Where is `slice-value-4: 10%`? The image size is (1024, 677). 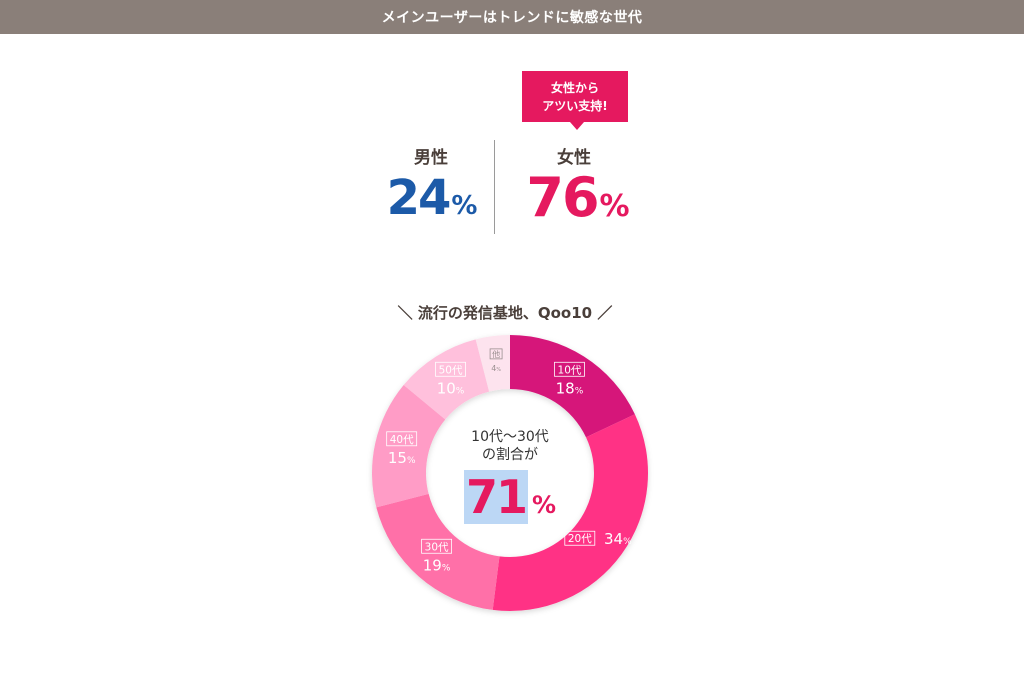 slice-value-4: 10% is located at coordinates (451, 388).